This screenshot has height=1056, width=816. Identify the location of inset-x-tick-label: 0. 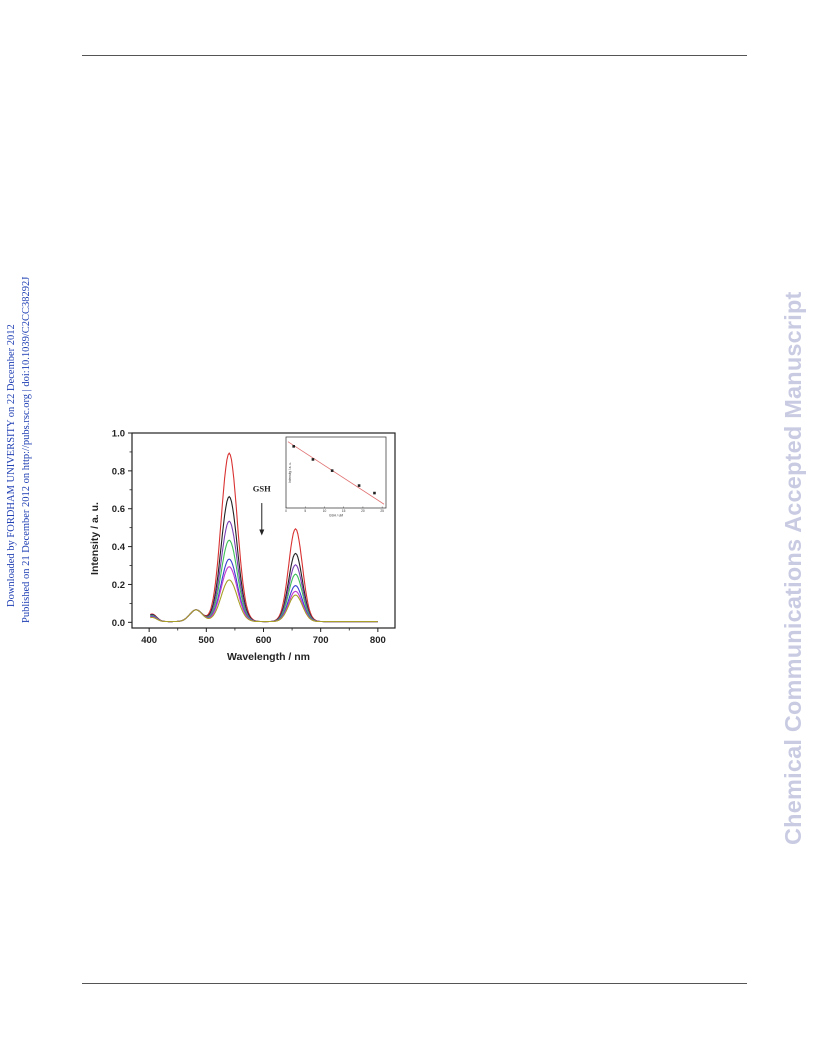
(286, 511).